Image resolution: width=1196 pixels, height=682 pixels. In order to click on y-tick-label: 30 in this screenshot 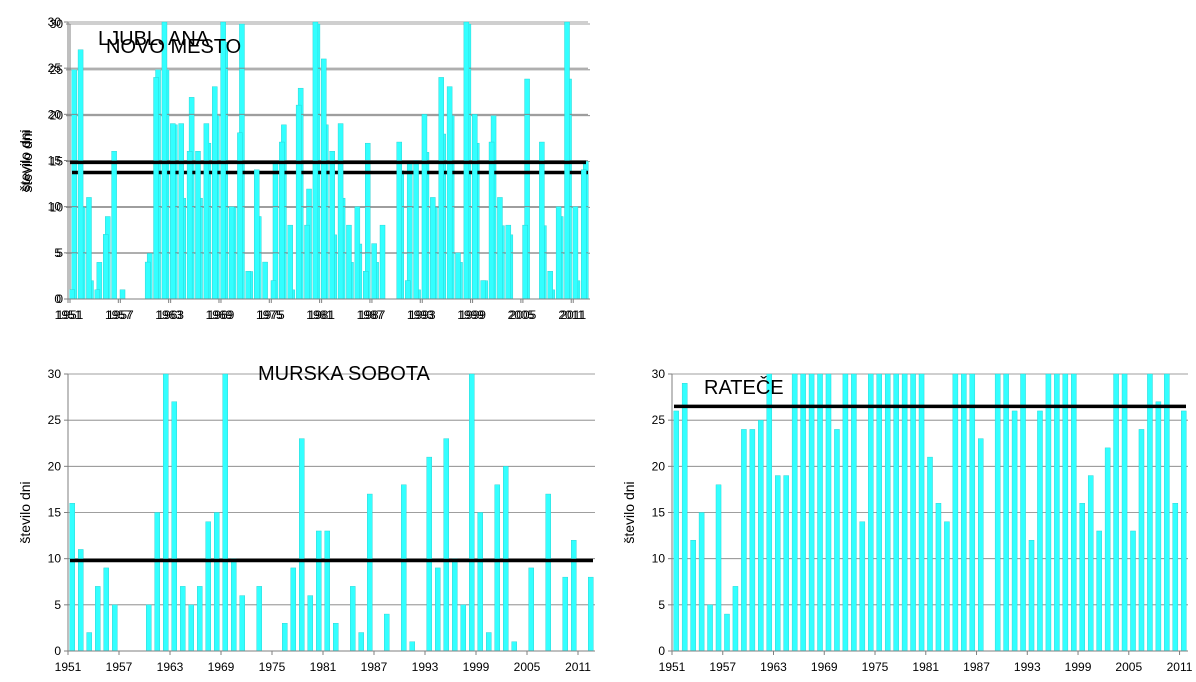, I will do `click(55, 22)`.